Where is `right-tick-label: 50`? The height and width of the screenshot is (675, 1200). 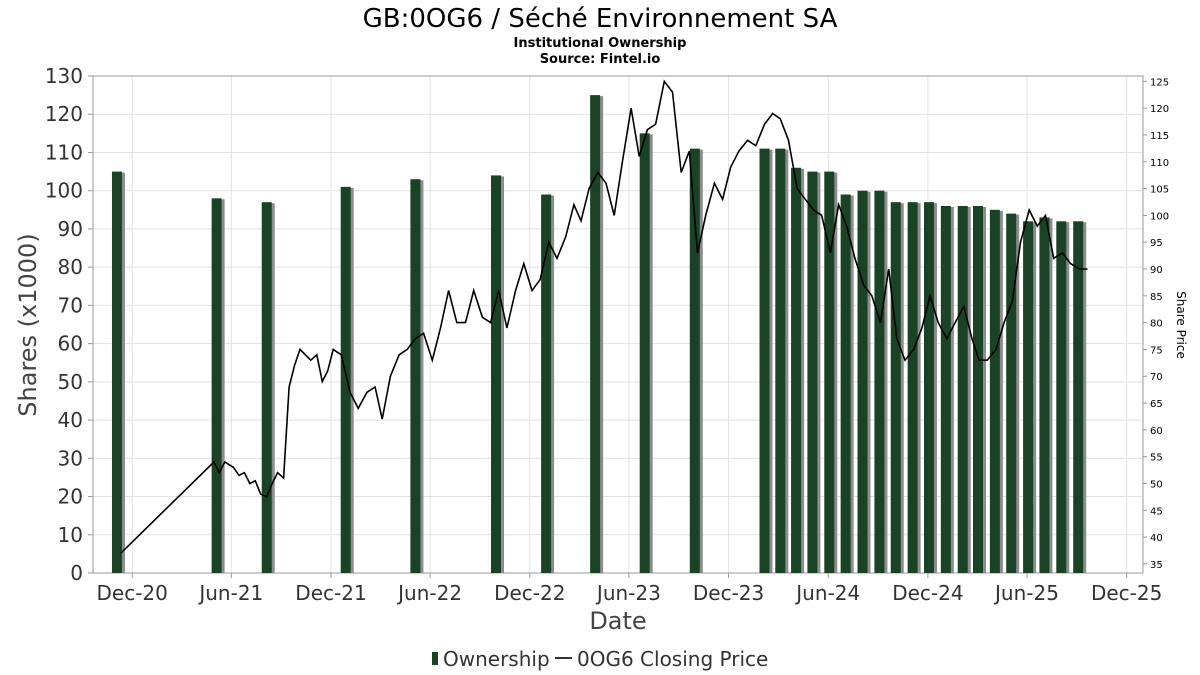 right-tick-label: 50 is located at coordinates (1156, 484).